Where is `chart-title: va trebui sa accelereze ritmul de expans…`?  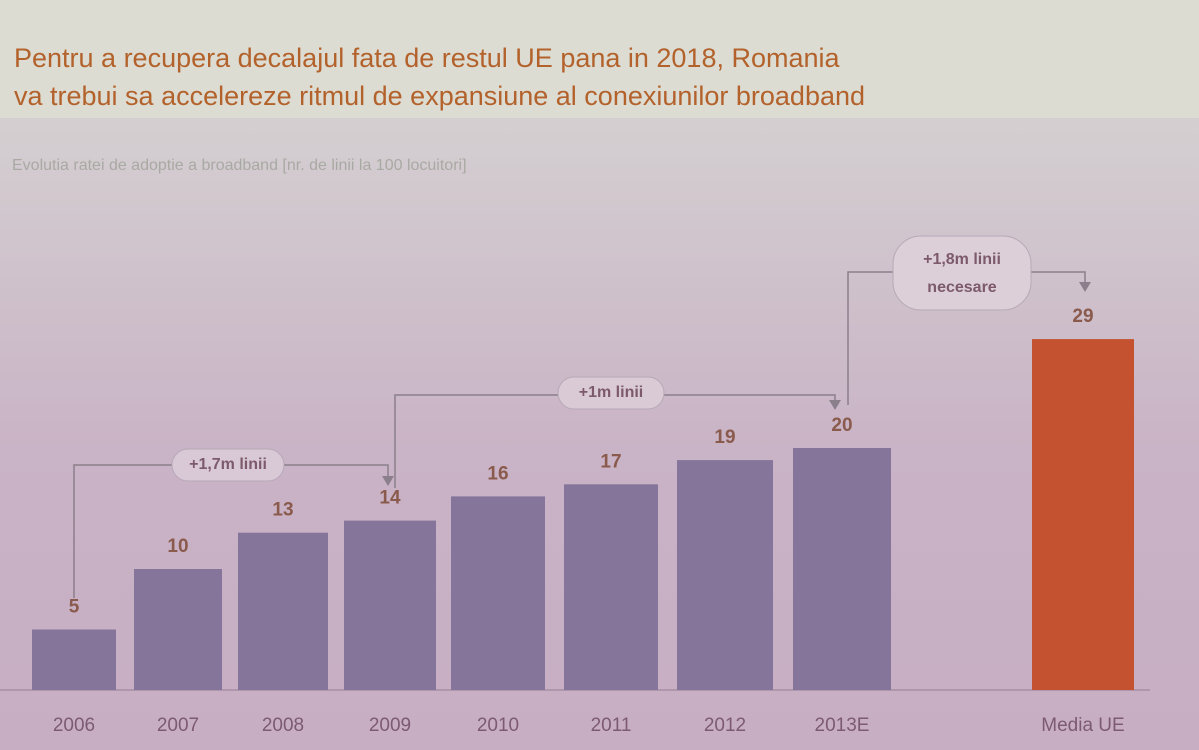 chart-title: va trebui sa accelereze ritmul de expans… is located at coordinates (439, 96).